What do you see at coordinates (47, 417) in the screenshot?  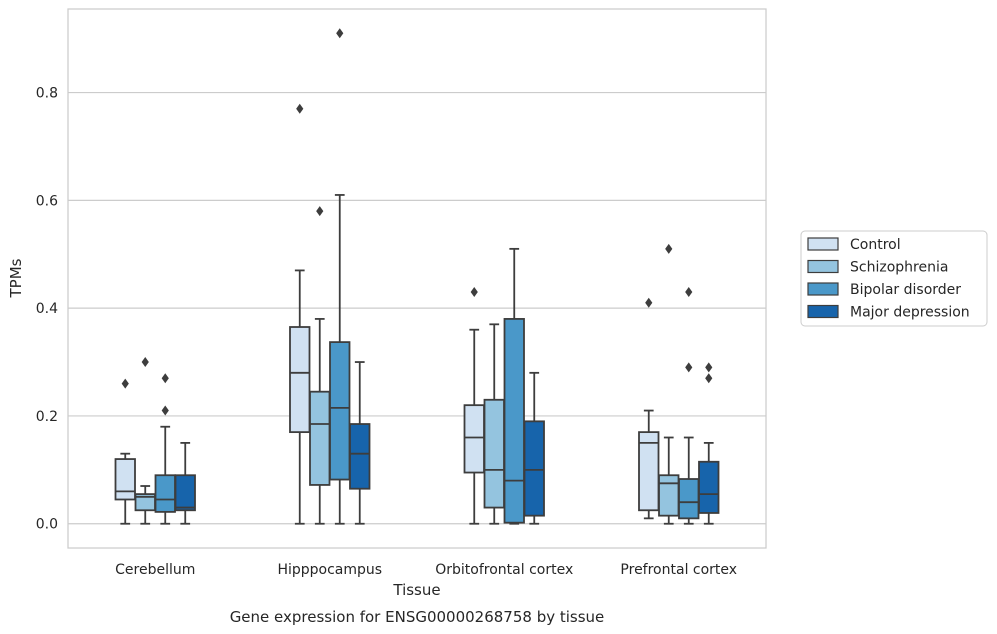 I see `y-tick-label: 0.2` at bounding box center [47, 417].